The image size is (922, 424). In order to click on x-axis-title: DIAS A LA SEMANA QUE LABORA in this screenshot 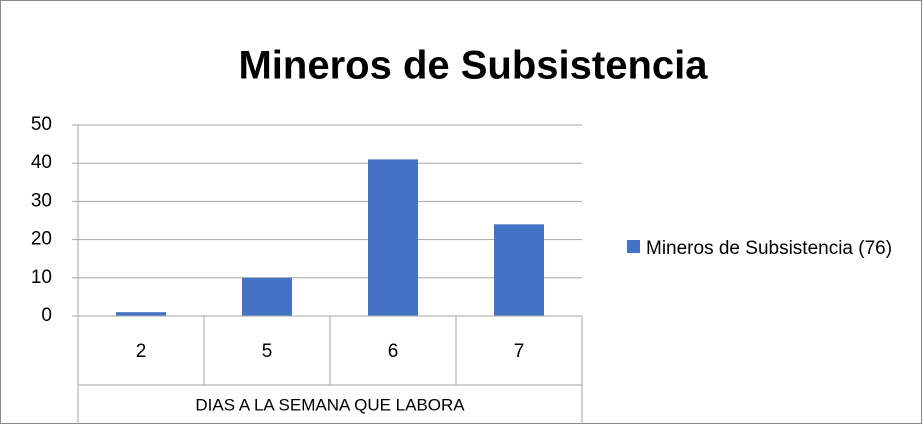, I will do `click(330, 404)`.